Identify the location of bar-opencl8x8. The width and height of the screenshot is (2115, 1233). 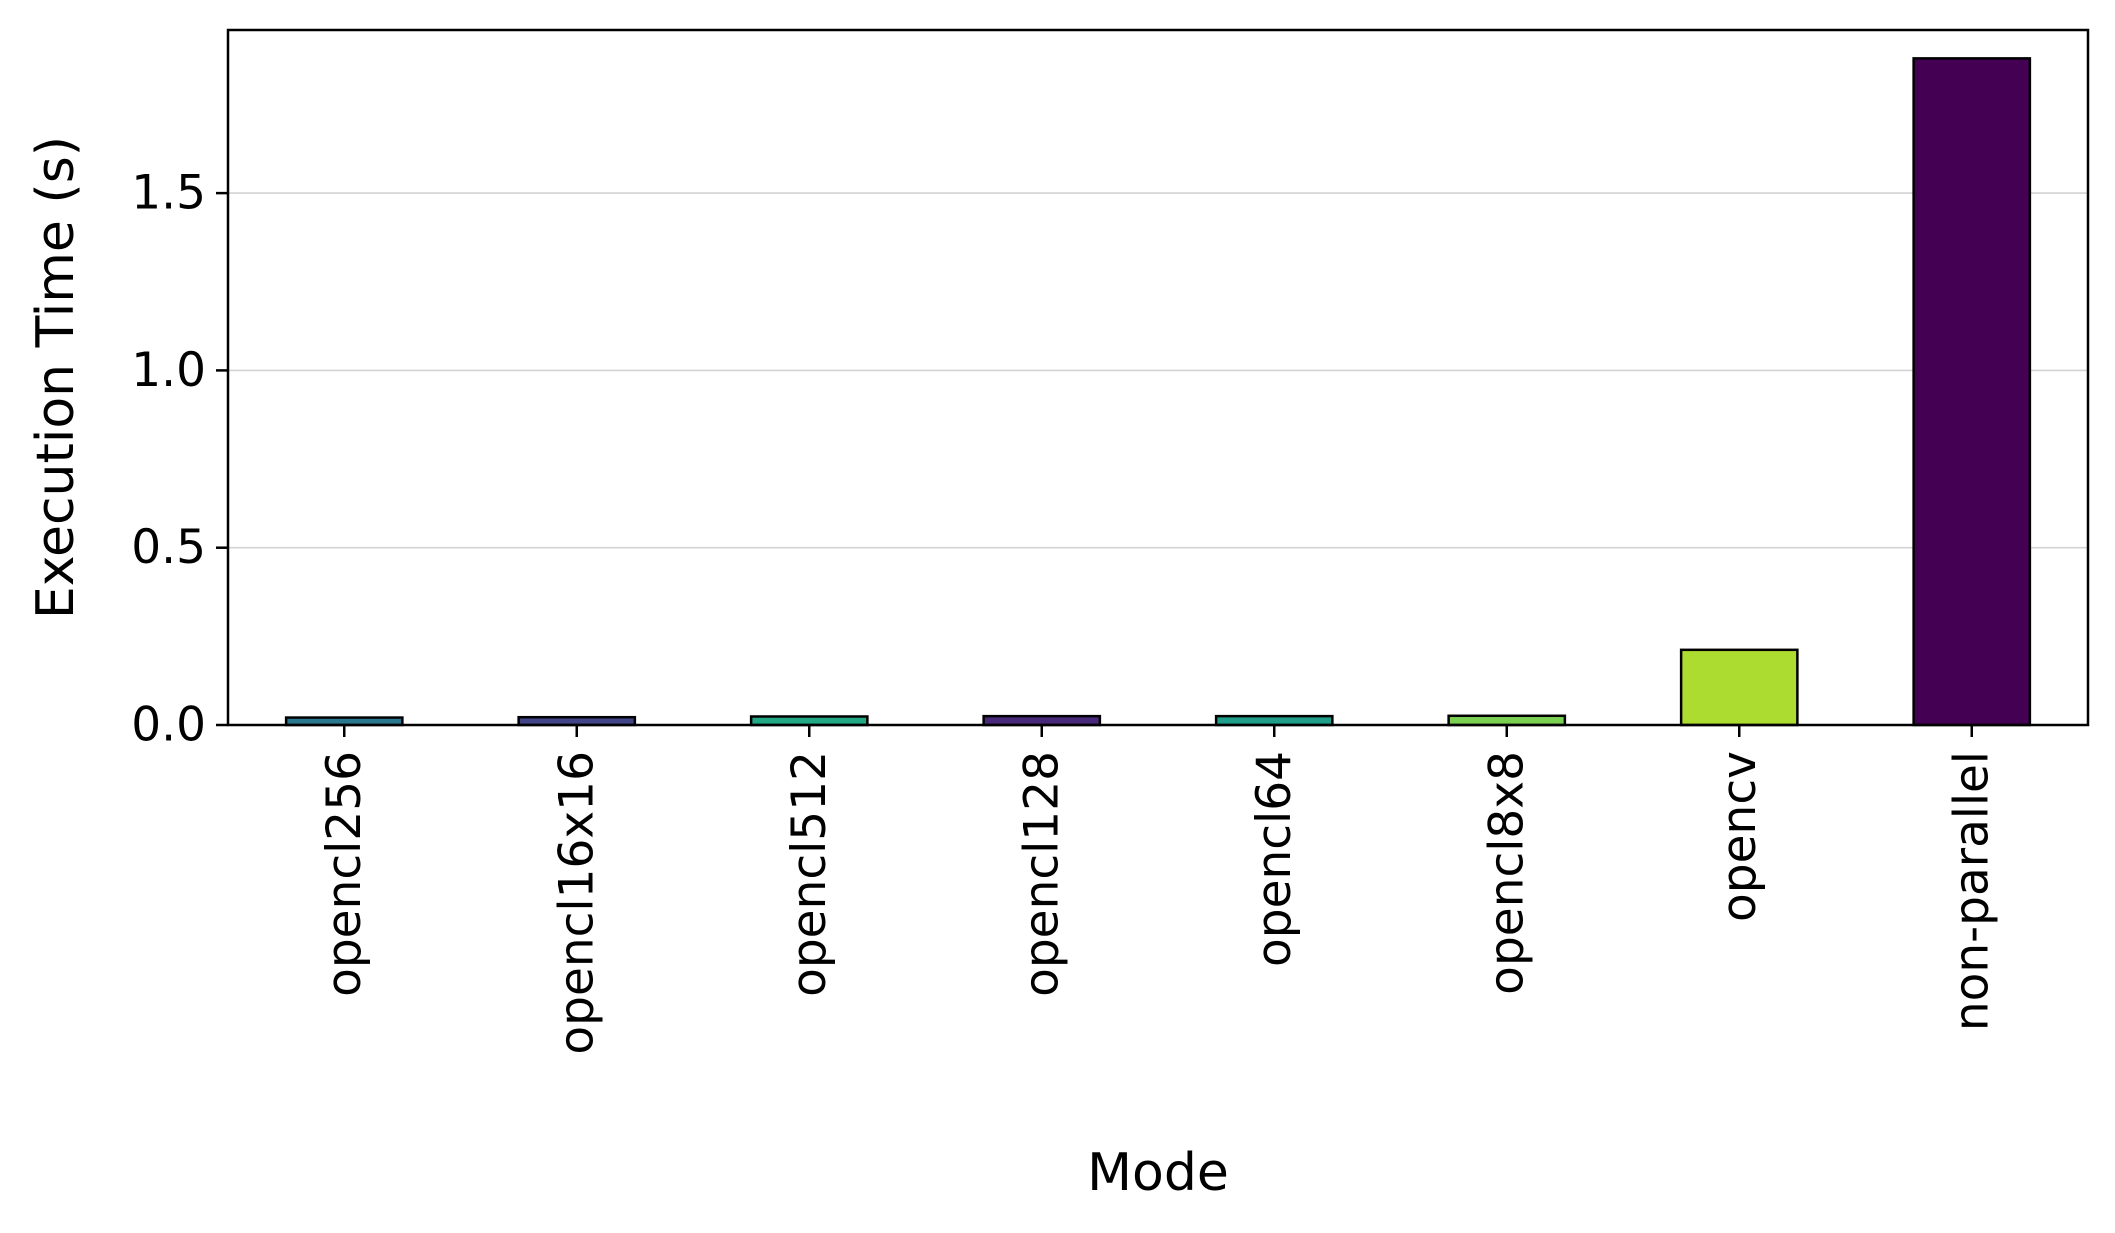
(1507, 720).